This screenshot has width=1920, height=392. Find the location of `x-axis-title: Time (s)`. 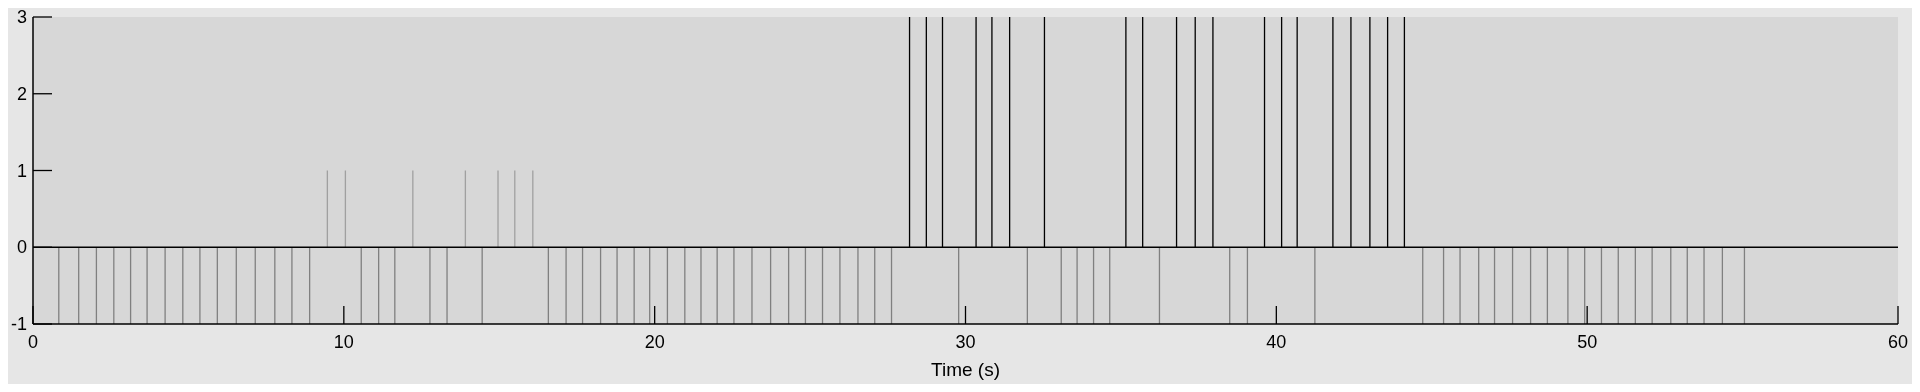

x-axis-title: Time (s) is located at coordinates (965, 369).